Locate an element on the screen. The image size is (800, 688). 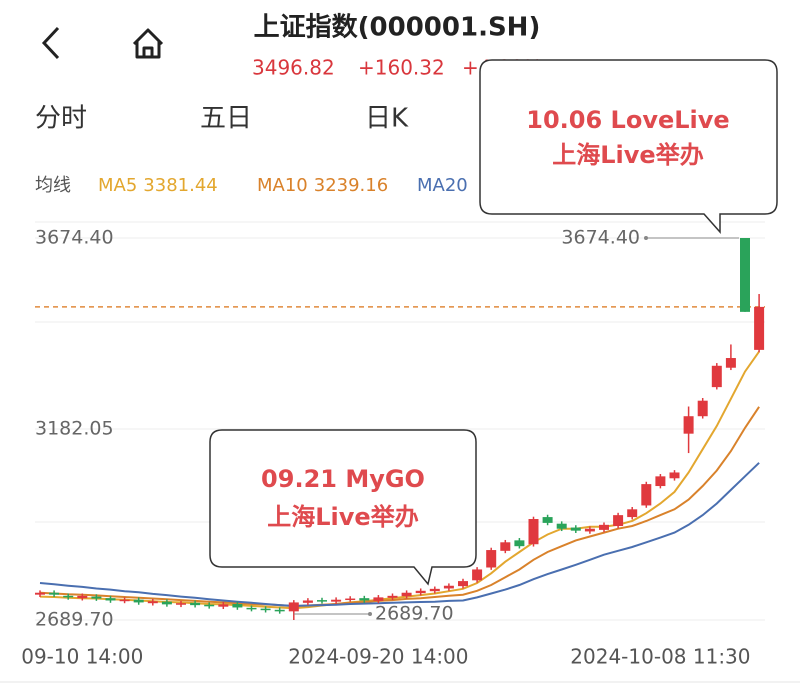
x-tick-label: 2024-09-20 14:00 is located at coordinates (378, 657).